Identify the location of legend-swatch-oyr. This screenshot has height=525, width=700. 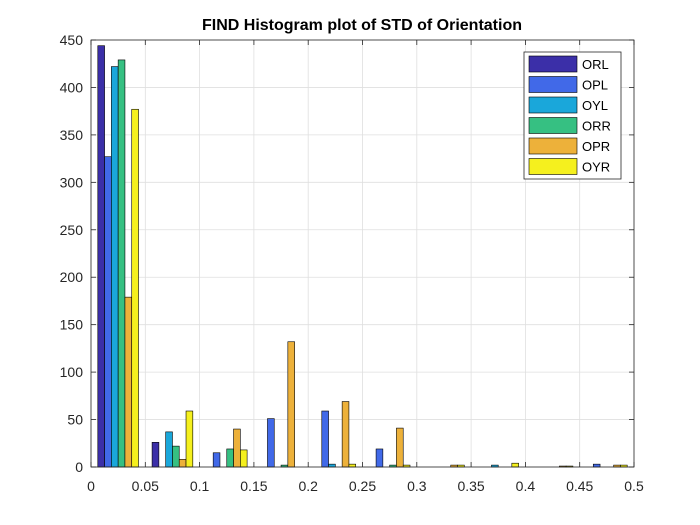
(553, 166).